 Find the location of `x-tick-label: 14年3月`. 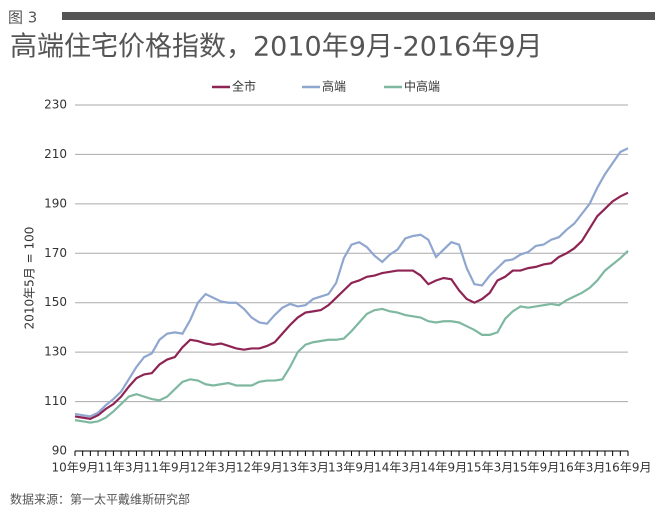

x-tick-label: 14年3月 is located at coordinates (397, 468).